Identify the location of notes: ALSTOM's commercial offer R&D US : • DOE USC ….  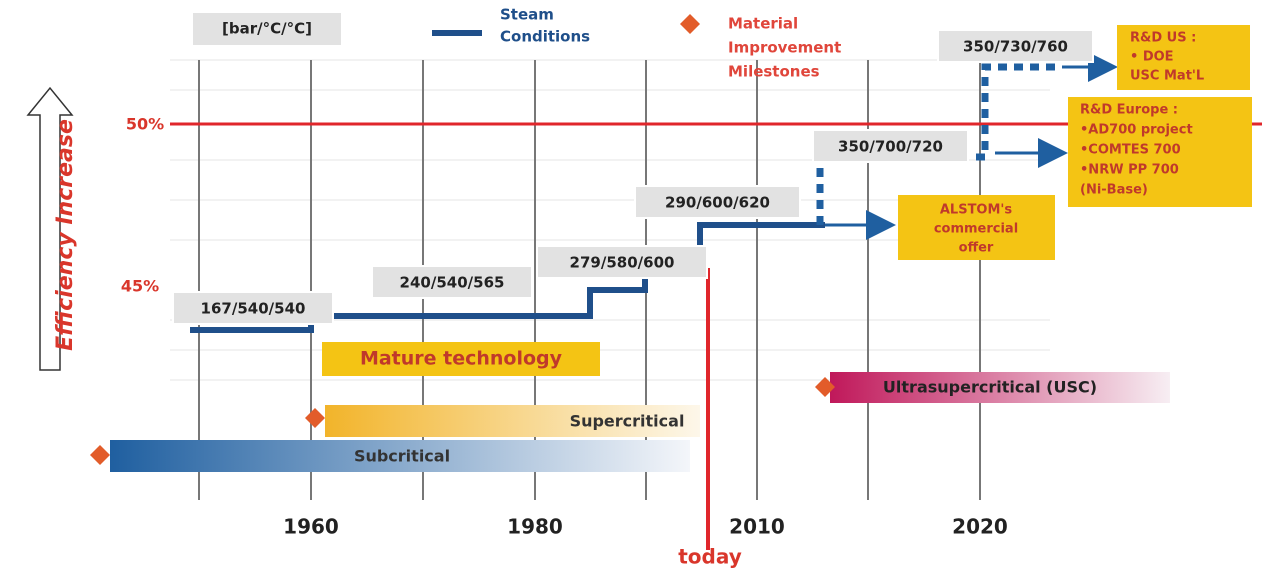
(1069, 143).